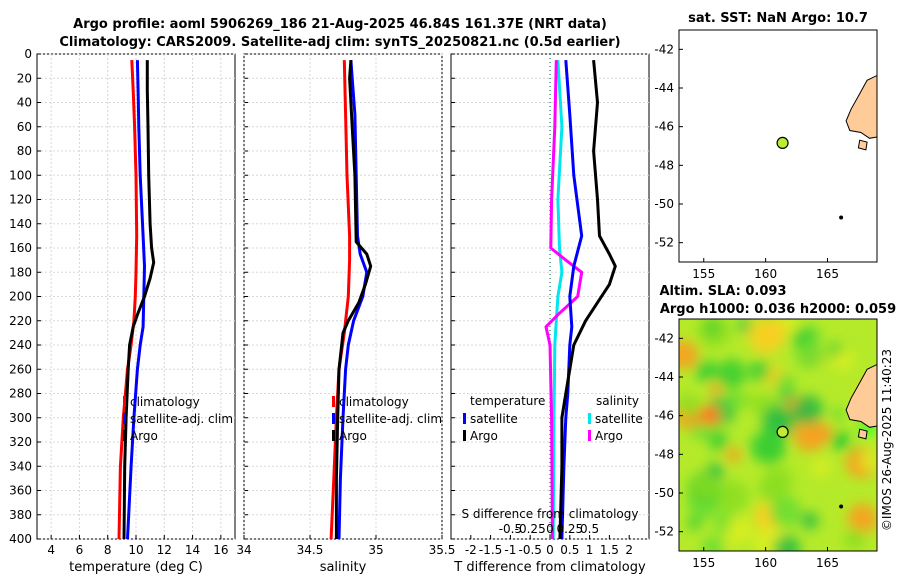 This screenshot has height=580, width=900. Describe the element at coordinates (723, 291) in the screenshot. I see `sla-map-title1: Altim. SLA: 0.093` at that location.